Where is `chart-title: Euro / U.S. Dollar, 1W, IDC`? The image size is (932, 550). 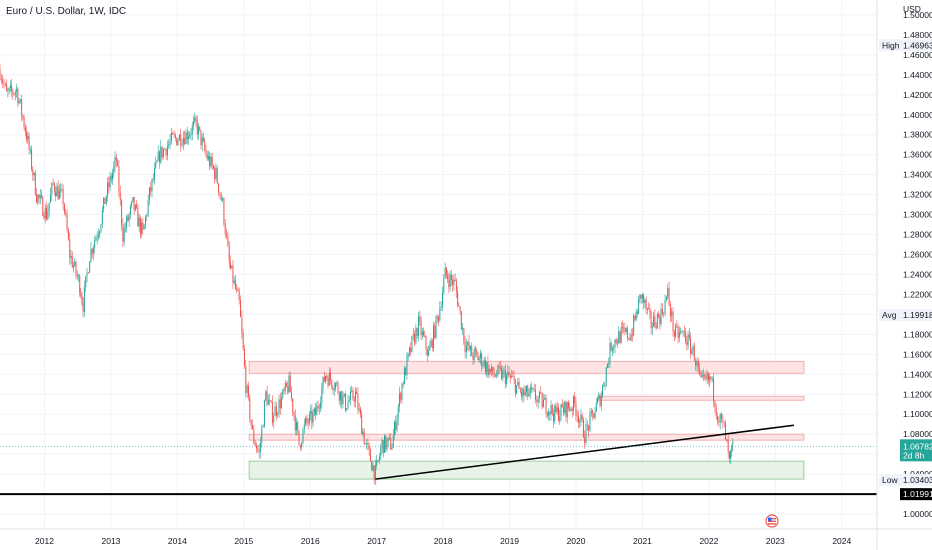
chart-title: Euro / U.S. Dollar, 1W, IDC is located at coordinates (66, 11).